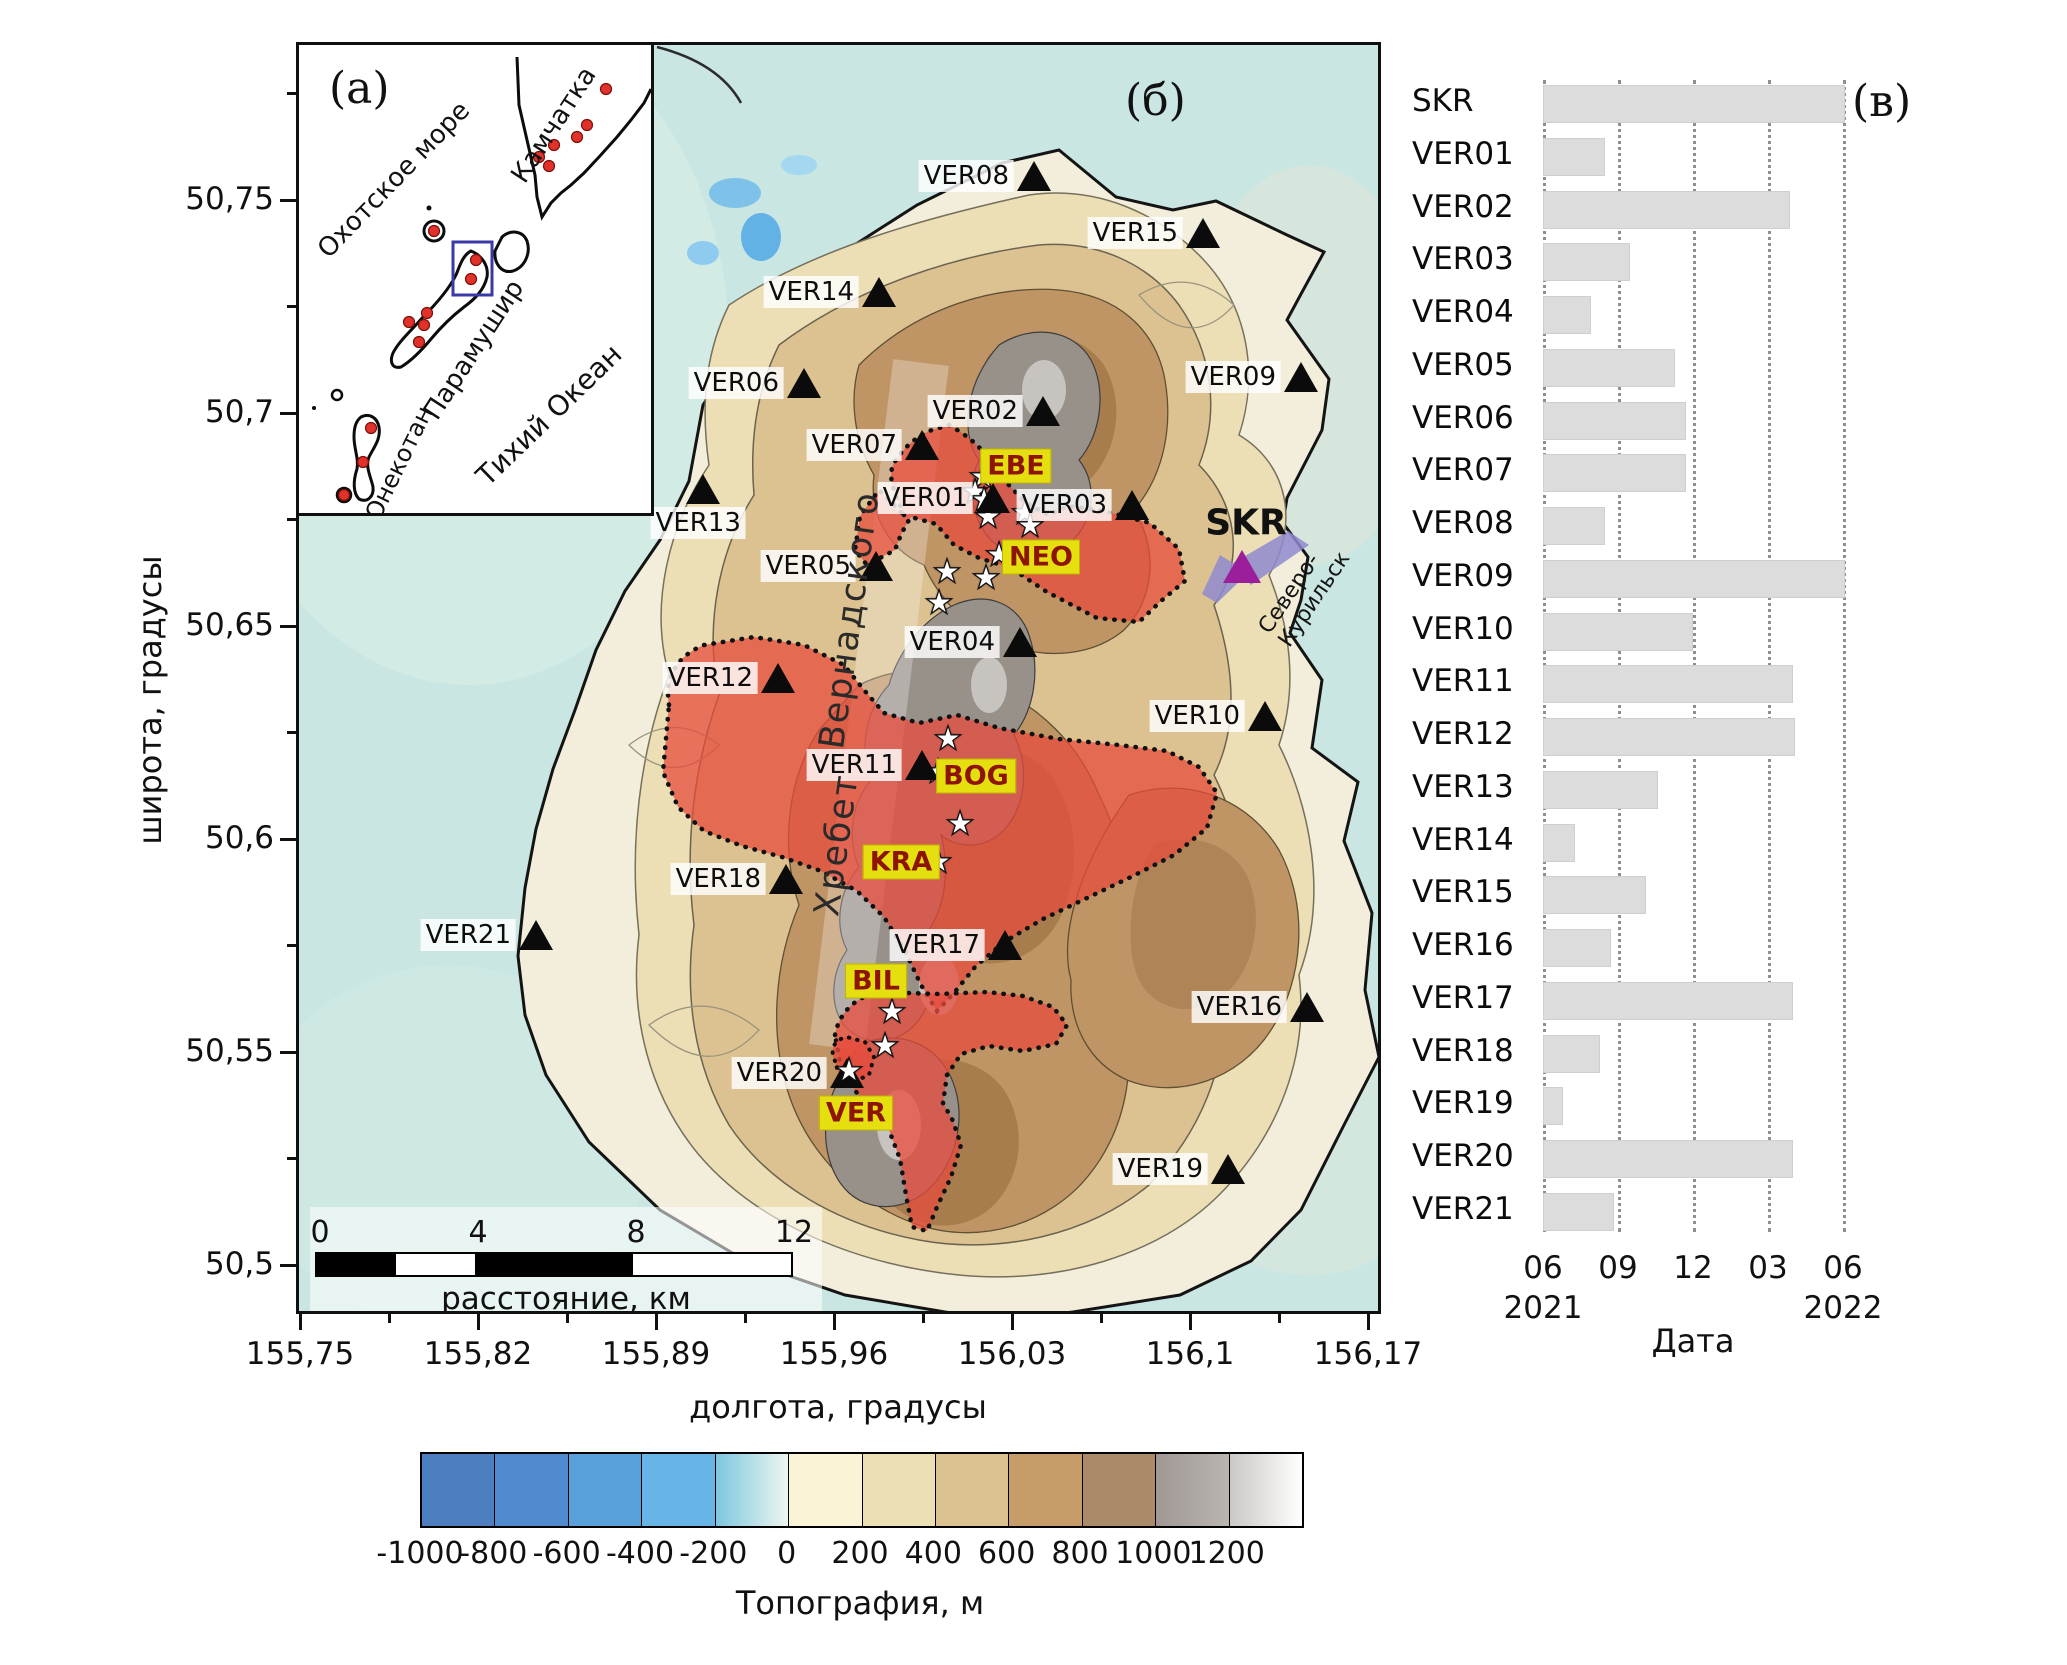  What do you see at coordinates (239, 838) in the screenshot?
I see `y-tick-label: 50,6` at bounding box center [239, 838].